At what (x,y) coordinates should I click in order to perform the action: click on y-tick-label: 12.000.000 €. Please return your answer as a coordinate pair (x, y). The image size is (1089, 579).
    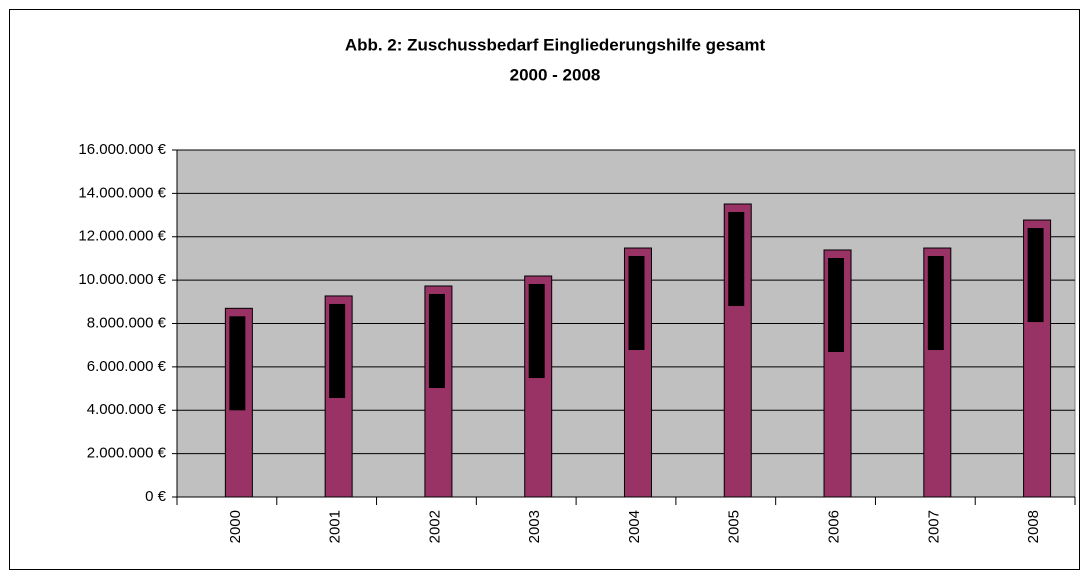
    Looking at the image, I should click on (122, 236).